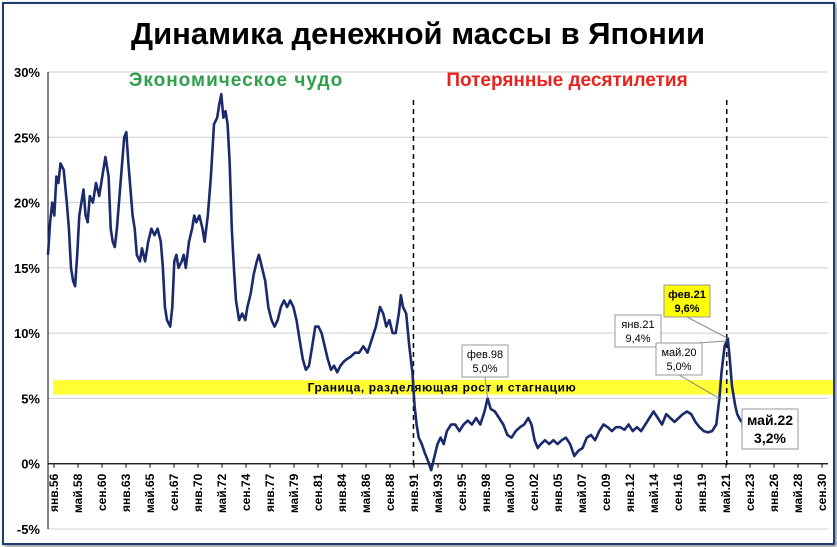 The image size is (837, 547). I want to click on x-tick-label: май.07, so click(582, 493).